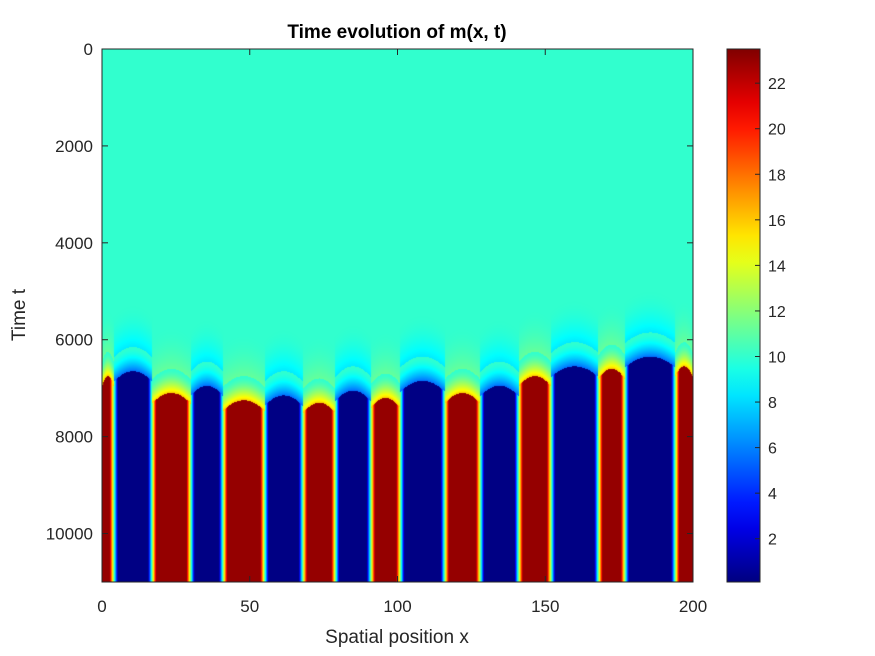 The image size is (875, 656). Describe the element at coordinates (545, 606) in the screenshot. I see `x-tick-label: 150` at that location.